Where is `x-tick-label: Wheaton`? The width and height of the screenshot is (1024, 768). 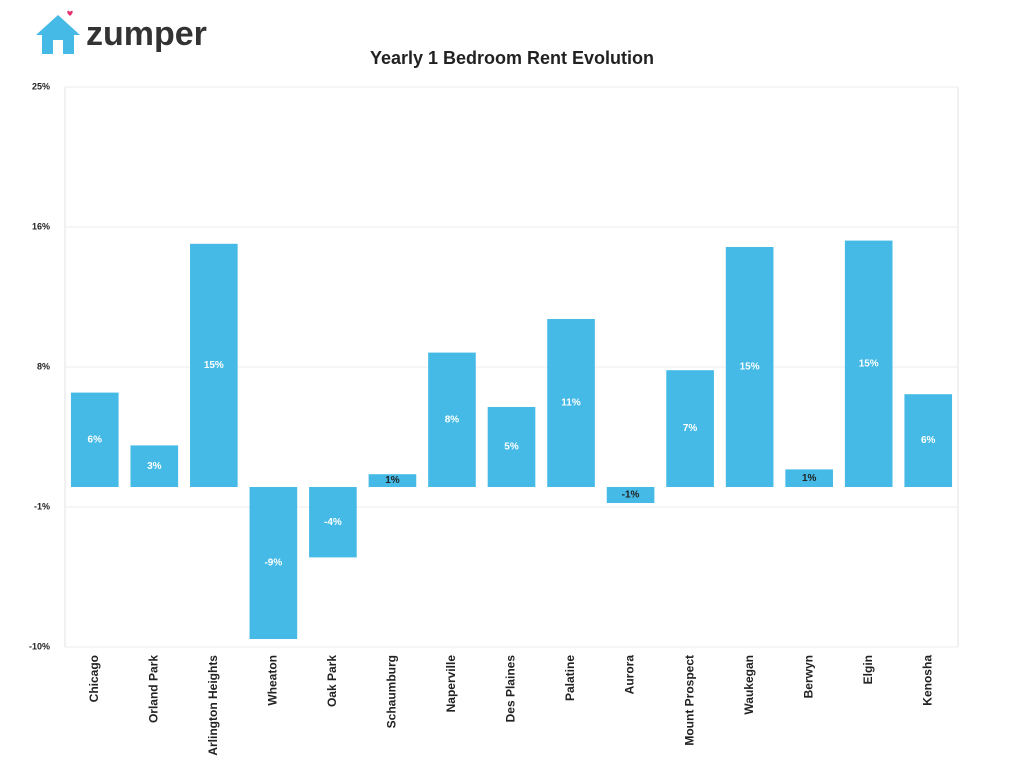
x-tick-label: Wheaton is located at coordinates (273, 680).